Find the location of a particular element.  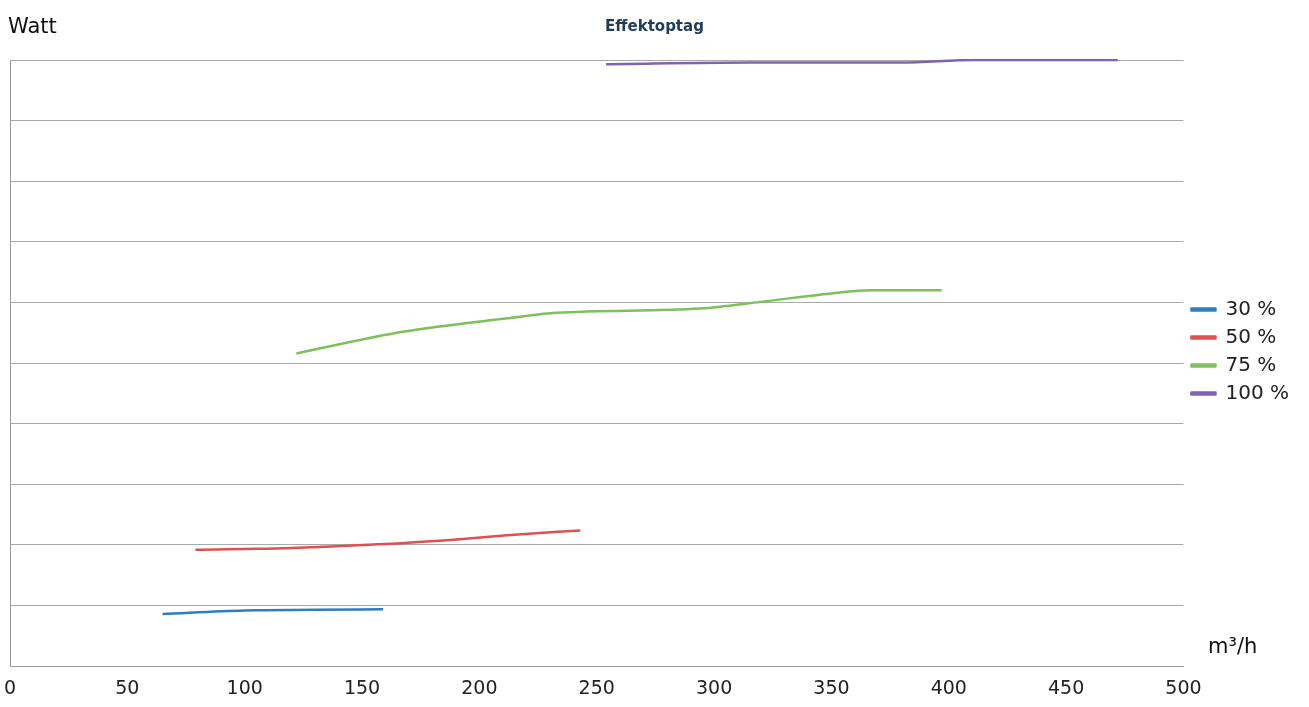

chart-title: Effektoptag is located at coordinates (654, 25).